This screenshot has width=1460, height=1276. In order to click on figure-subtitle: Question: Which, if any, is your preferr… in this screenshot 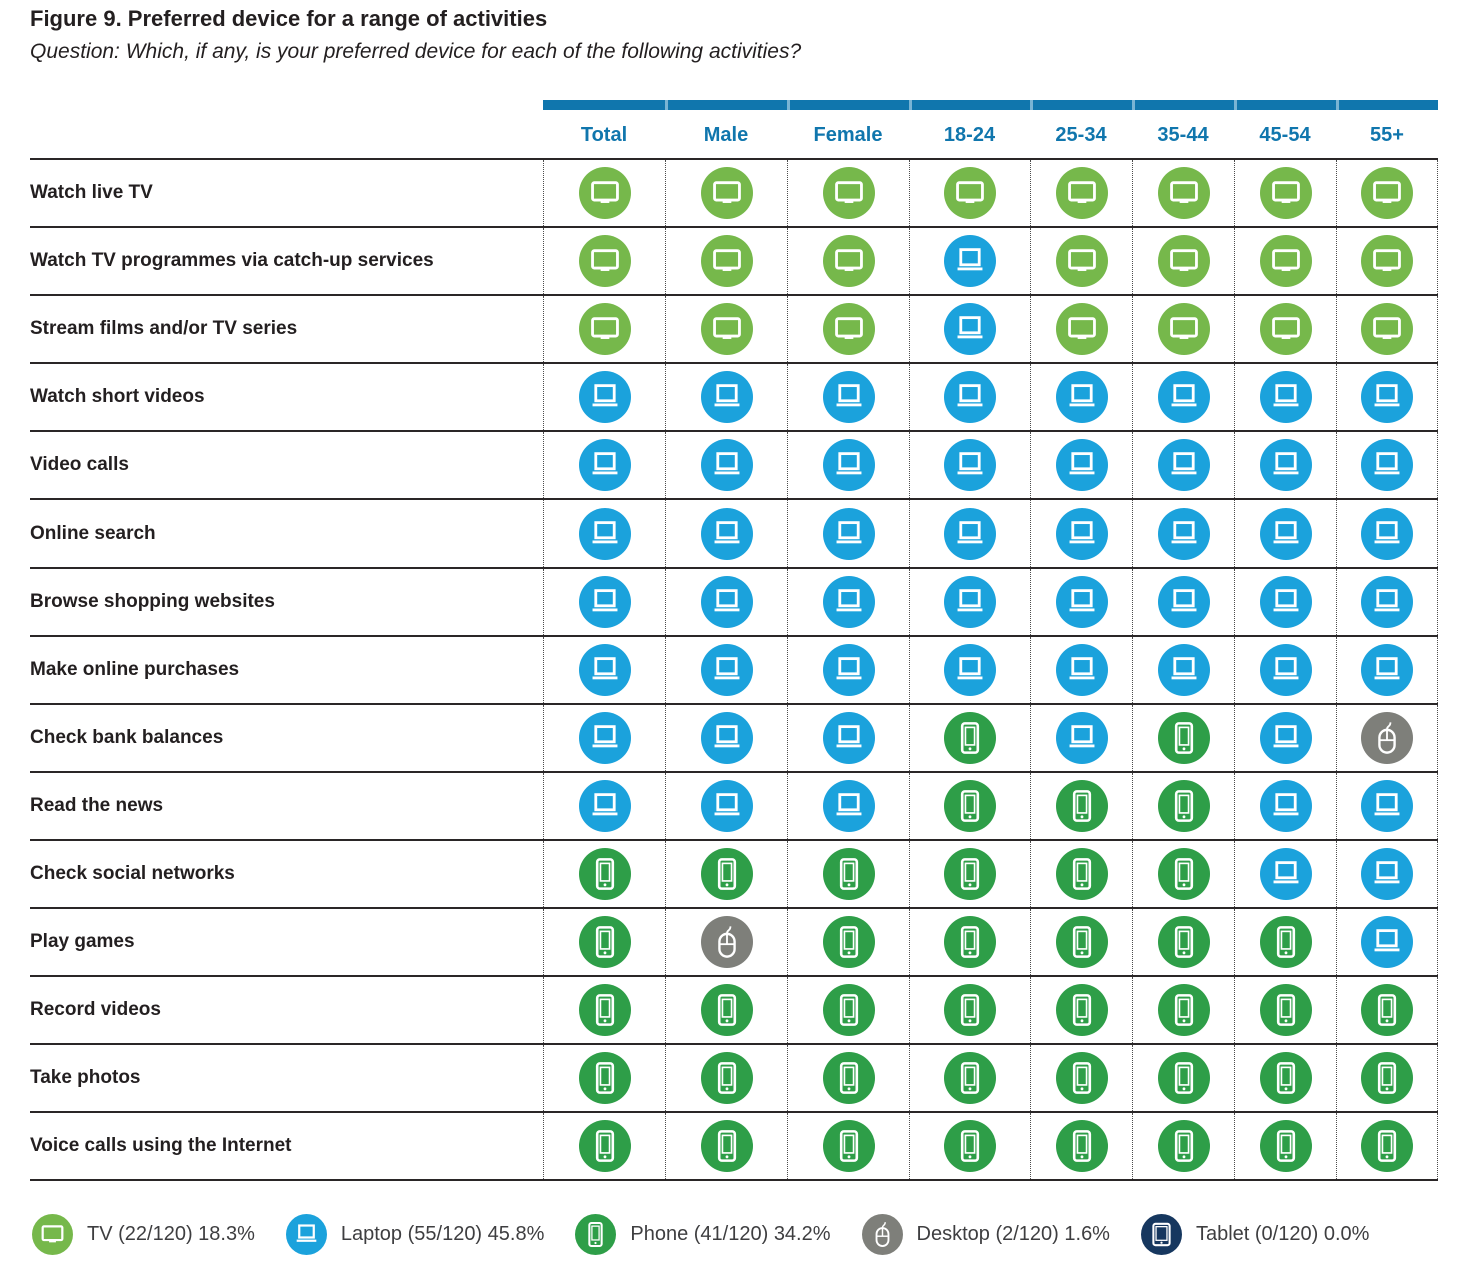, I will do `click(416, 51)`.